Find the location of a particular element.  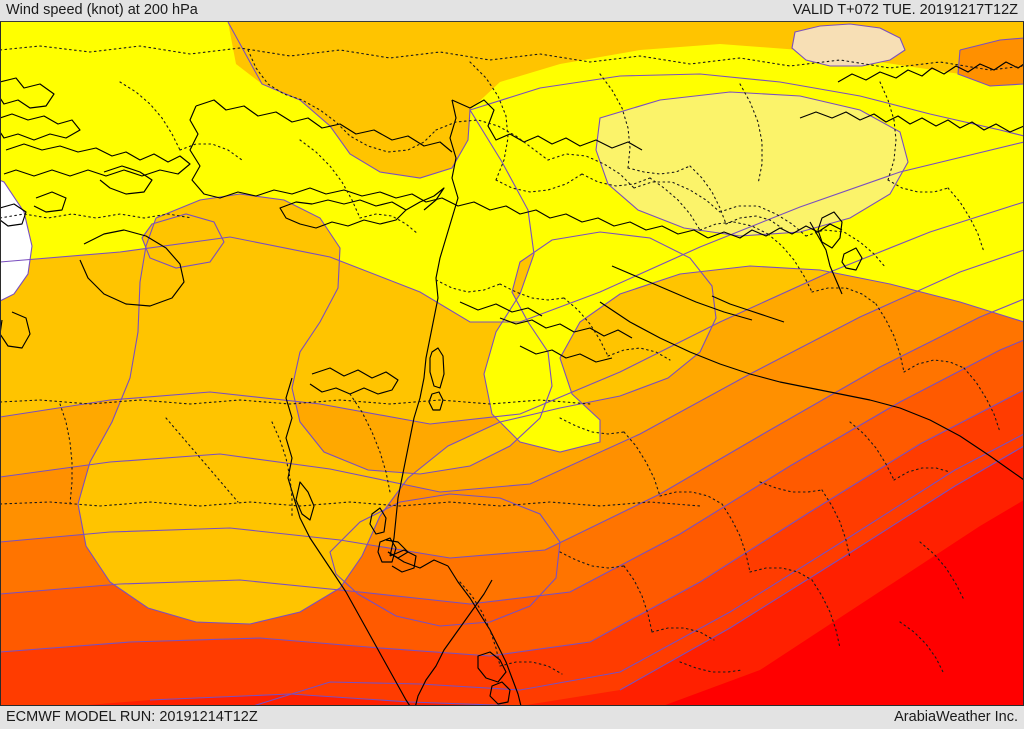

valid-time-label: VALID T+072 TUE. 20191217T12Z is located at coordinates (905, 10).